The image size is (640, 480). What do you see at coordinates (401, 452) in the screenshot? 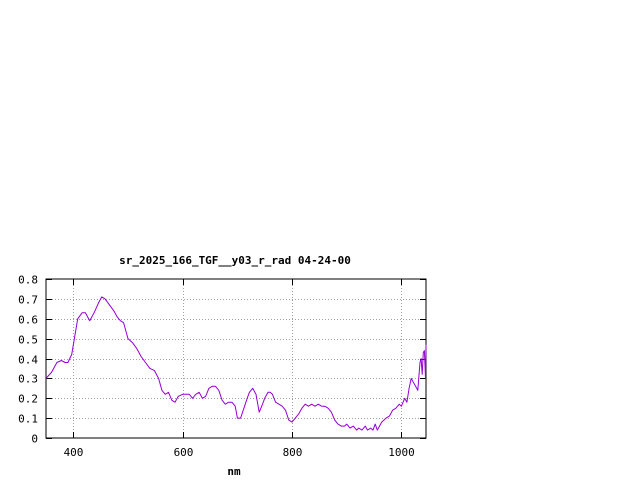
I see `x-tick-label: 1000` at bounding box center [401, 452].